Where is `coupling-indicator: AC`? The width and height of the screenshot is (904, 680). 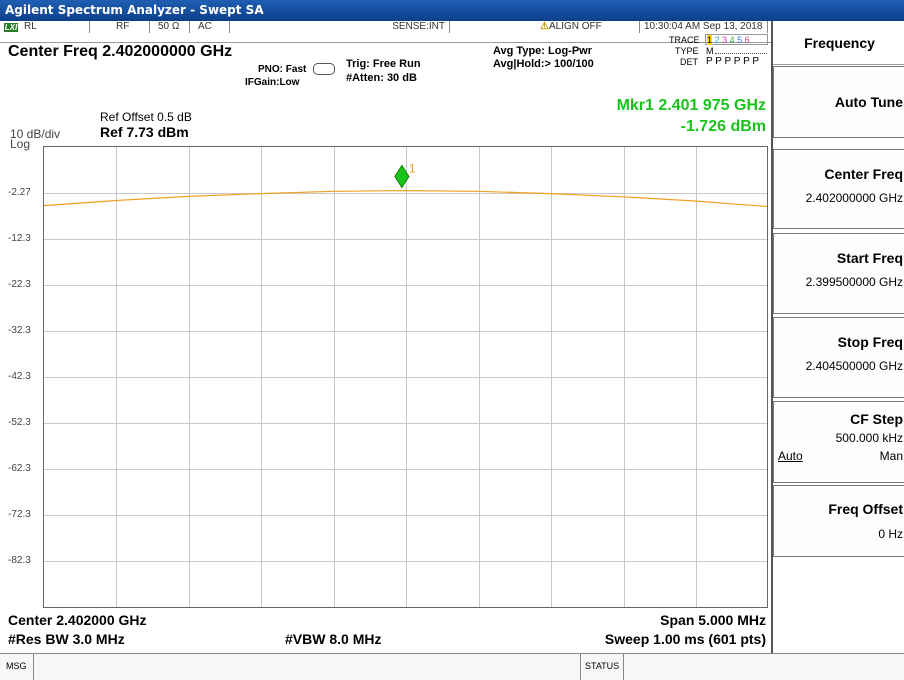
coupling-indicator: AC is located at coordinates (210, 27).